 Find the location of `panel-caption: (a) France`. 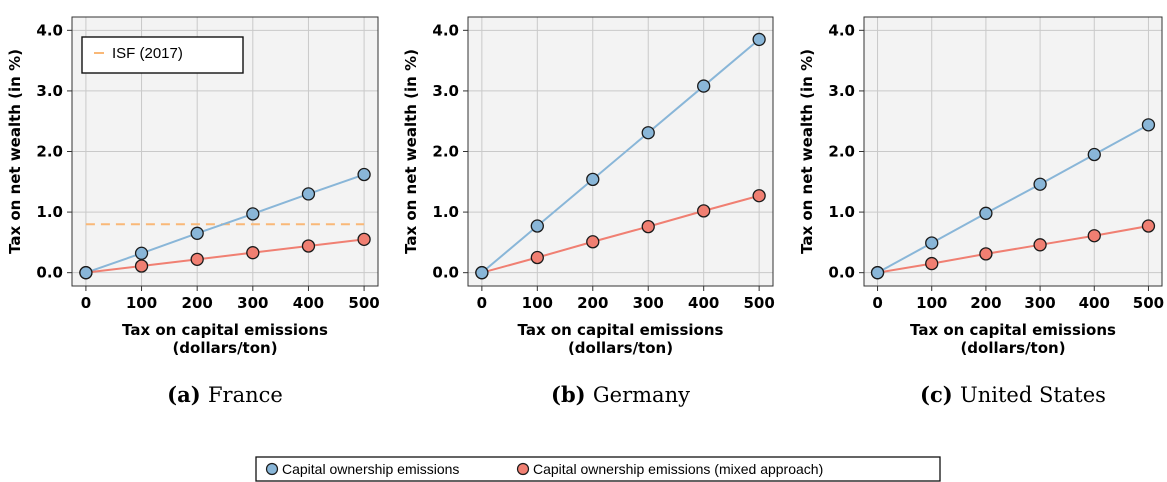

panel-caption: (a) France is located at coordinates (225, 394).